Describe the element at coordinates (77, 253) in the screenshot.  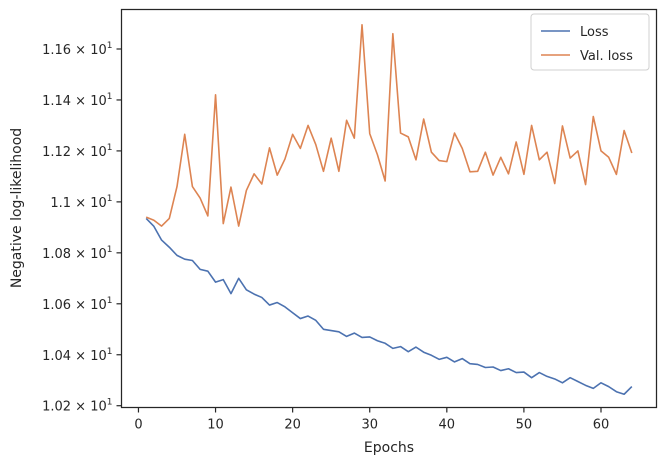
I see `y-tick-label: 1.08 × 10¹` at that location.